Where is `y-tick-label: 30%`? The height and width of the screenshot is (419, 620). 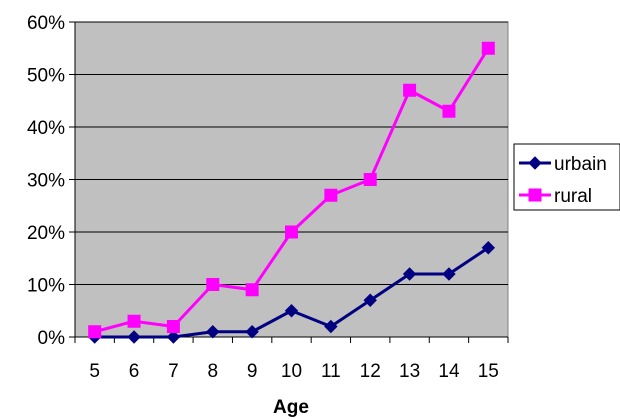 y-tick-label: 30% is located at coordinates (46, 181).